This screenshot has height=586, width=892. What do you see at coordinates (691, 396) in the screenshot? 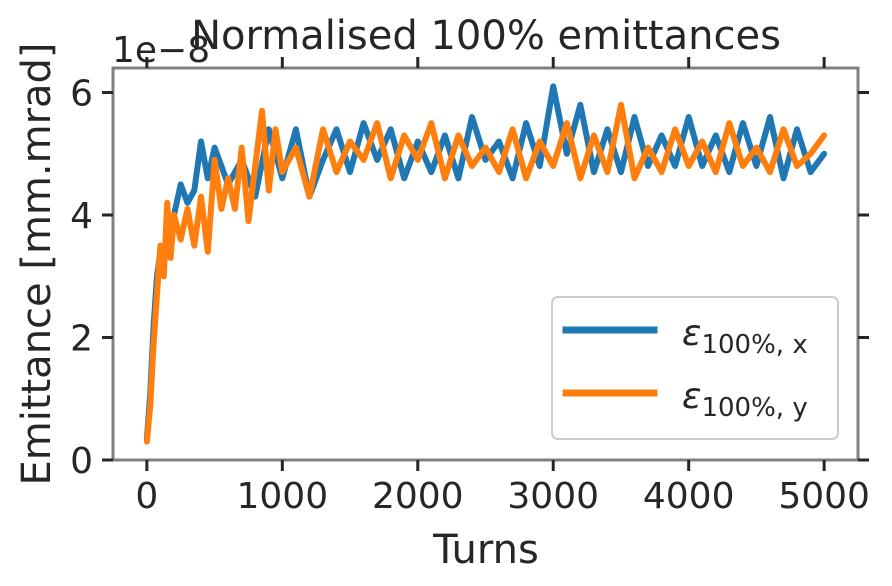
I see `legend-label-y-main: ε` at bounding box center [691, 396].